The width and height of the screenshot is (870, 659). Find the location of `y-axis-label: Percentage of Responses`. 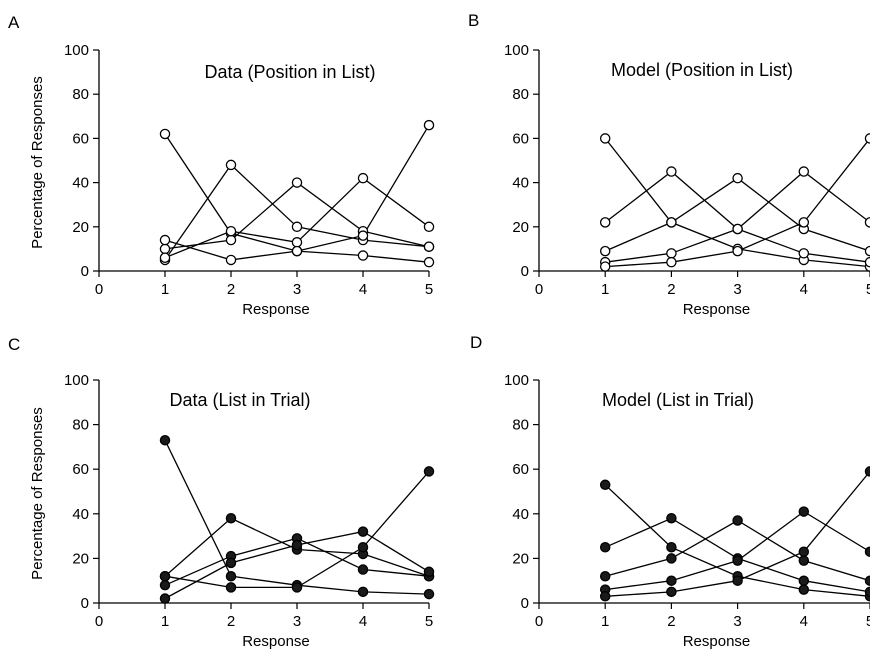

y-axis-label: Percentage of Responses is located at coordinates (37, 493).